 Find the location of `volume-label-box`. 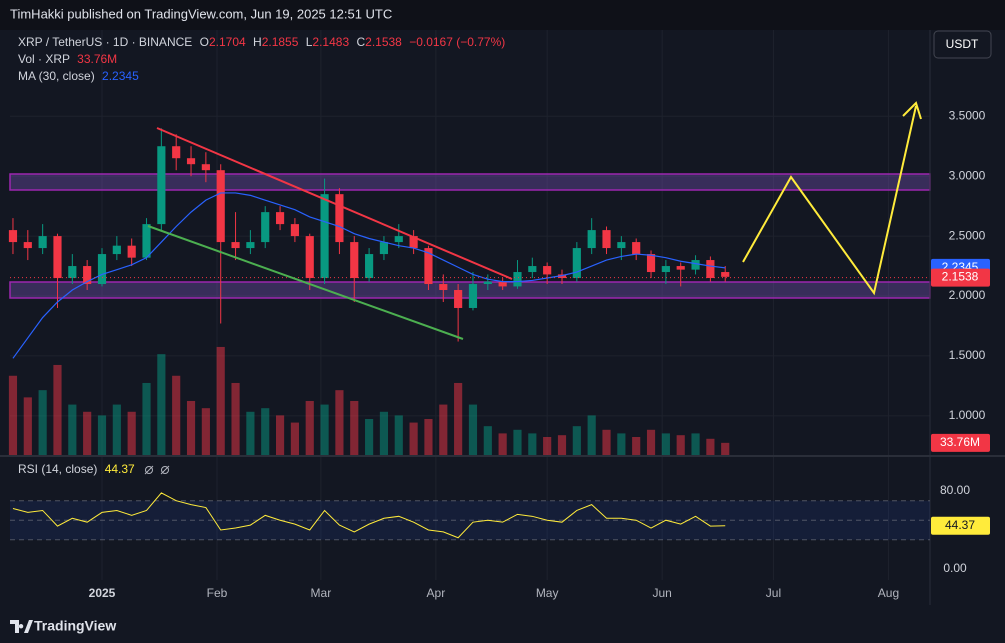

volume-label-box is located at coordinates (960, 442).